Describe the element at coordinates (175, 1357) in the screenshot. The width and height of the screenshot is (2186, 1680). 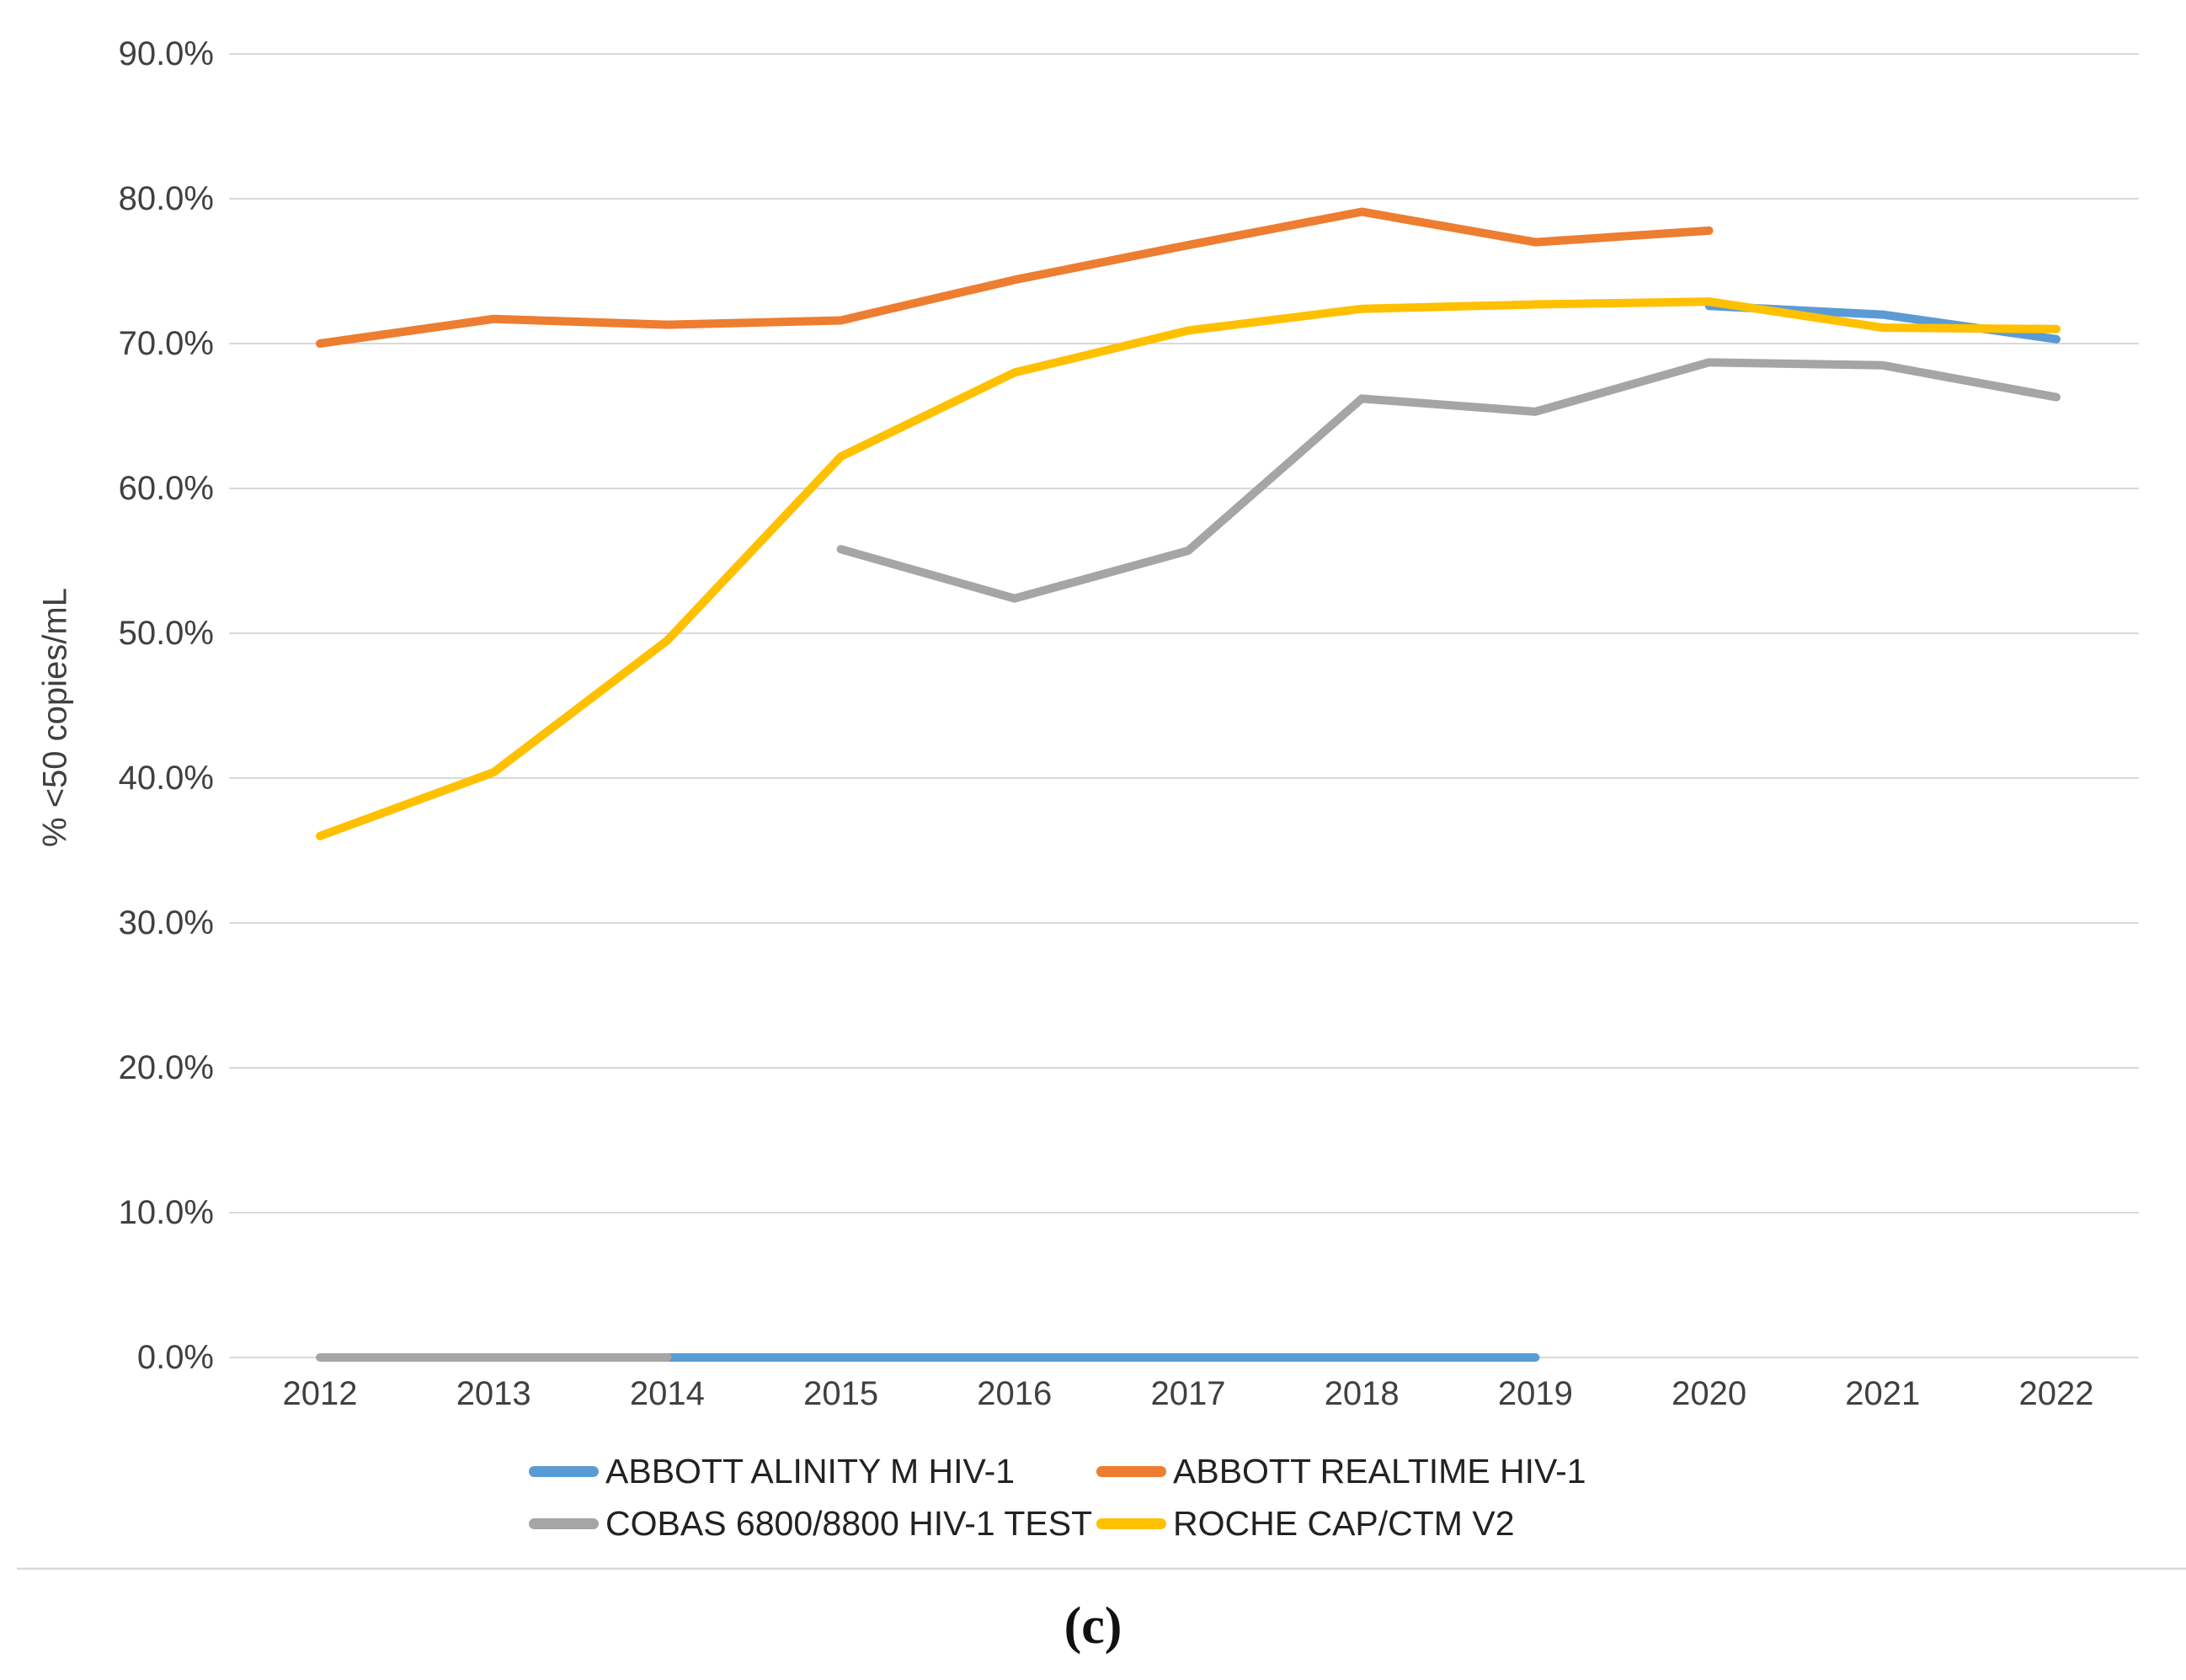
I see `y-tick-label: 0.0%` at that location.